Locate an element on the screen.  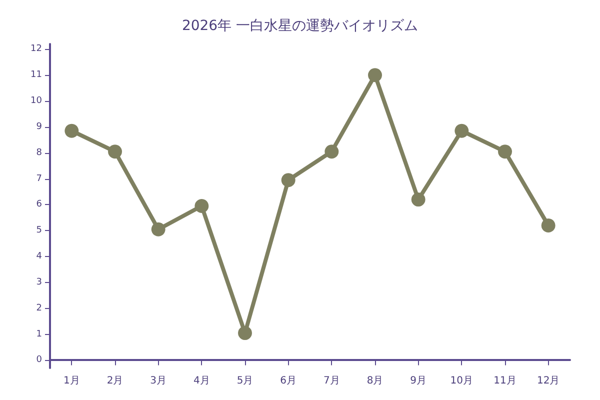
y-tick-label: 0 is located at coordinates (39, 360).